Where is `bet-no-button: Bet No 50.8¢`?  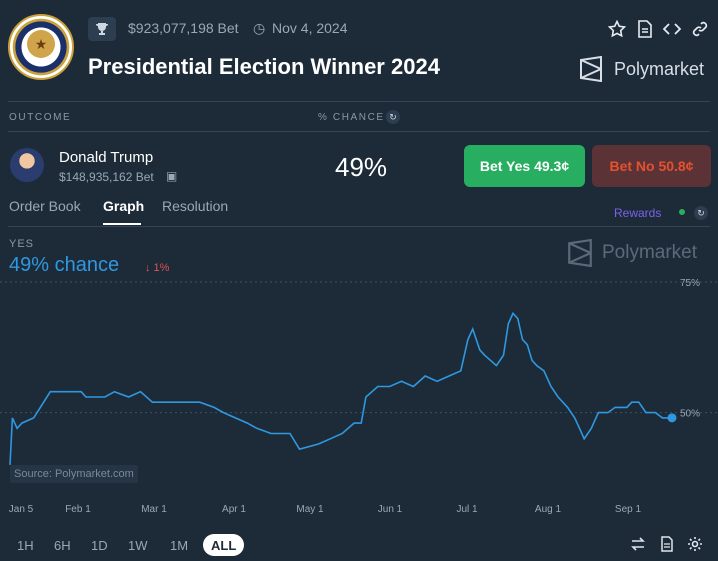
bet-no-button: Bet No 50.8¢ is located at coordinates (651, 166).